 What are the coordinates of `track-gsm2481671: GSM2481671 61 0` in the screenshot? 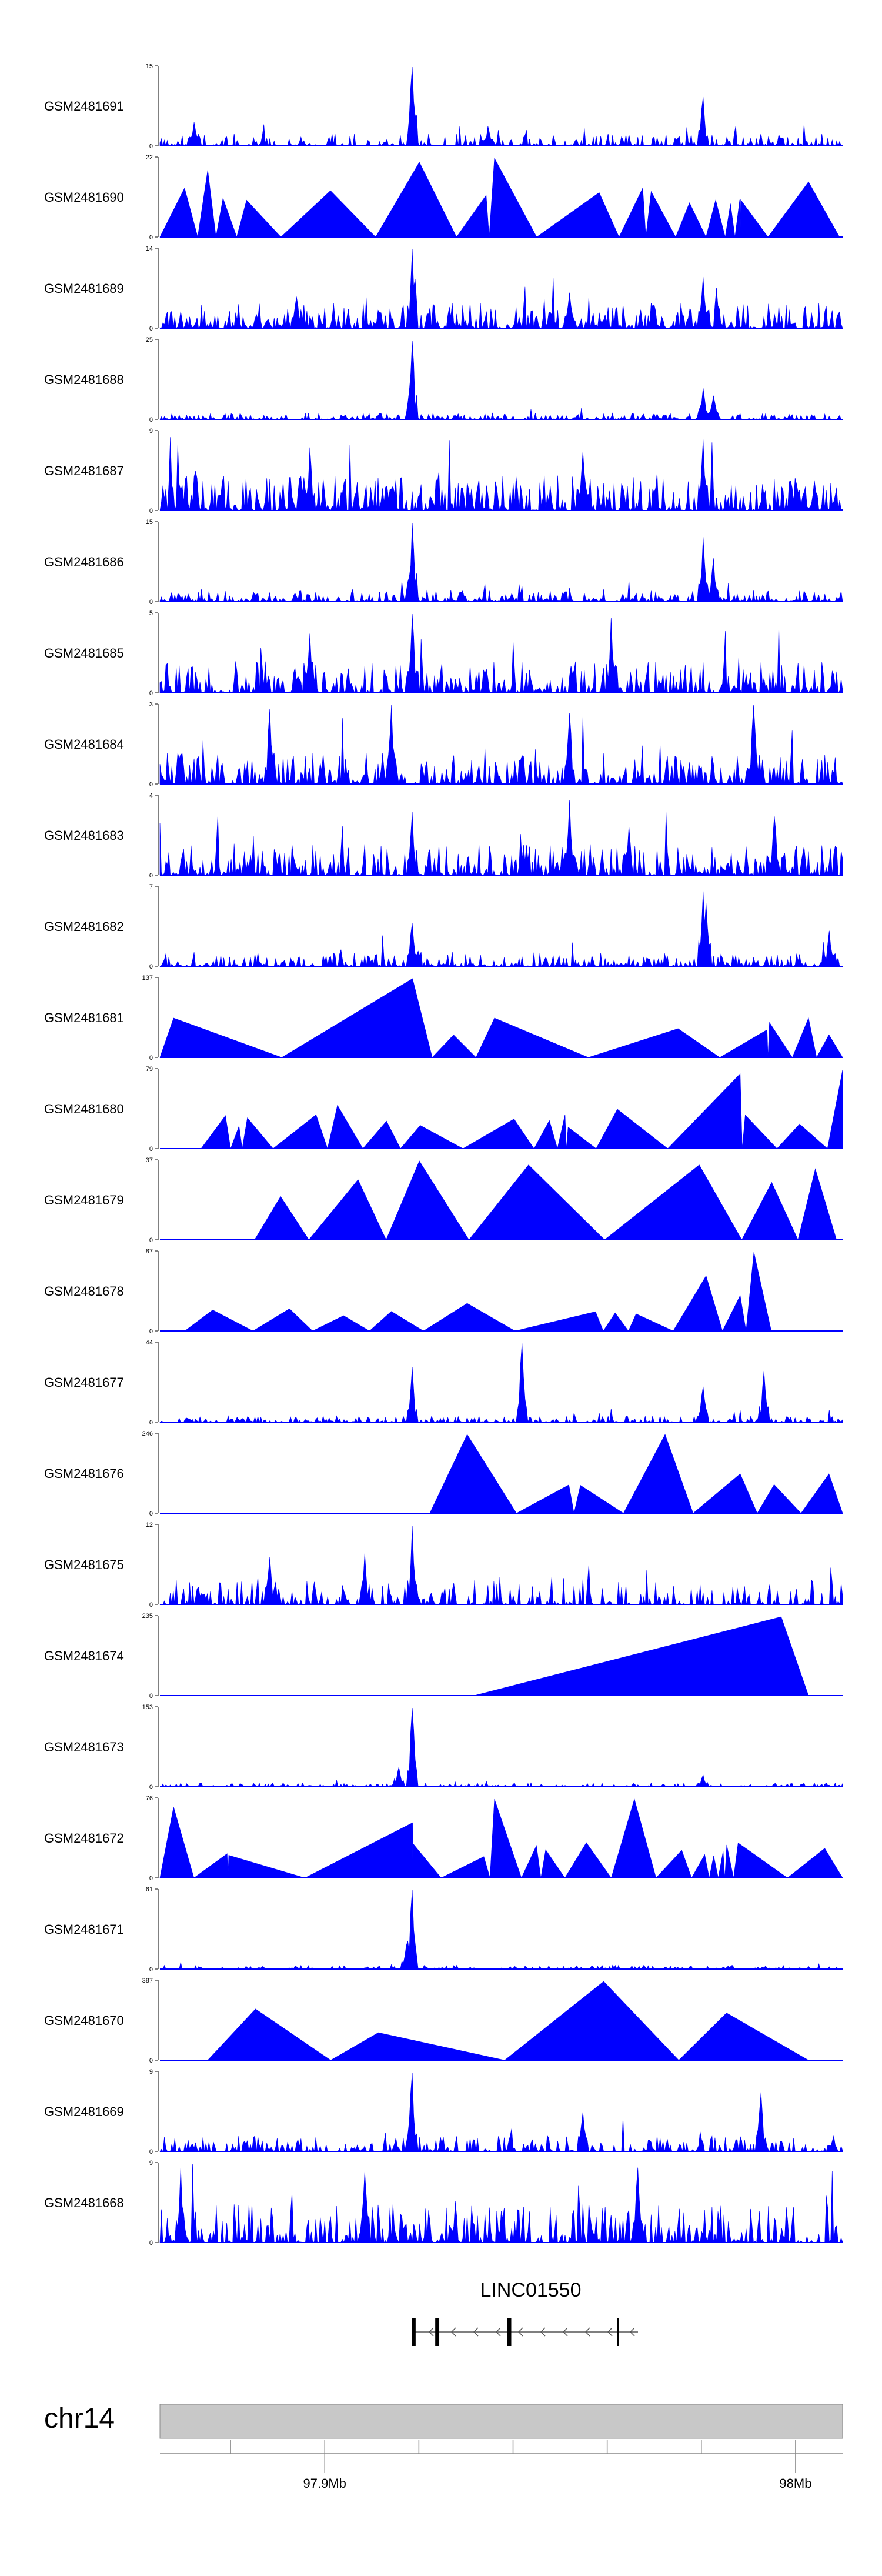 It's located at (443, 1929).